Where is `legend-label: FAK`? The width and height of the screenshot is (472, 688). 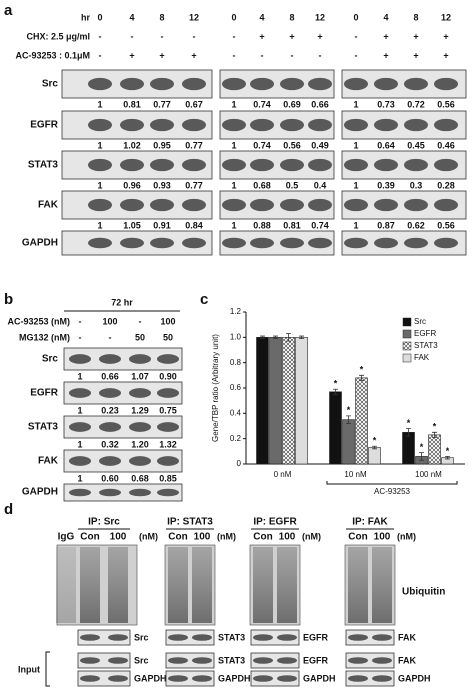 legend-label: FAK is located at coordinates (422, 357).